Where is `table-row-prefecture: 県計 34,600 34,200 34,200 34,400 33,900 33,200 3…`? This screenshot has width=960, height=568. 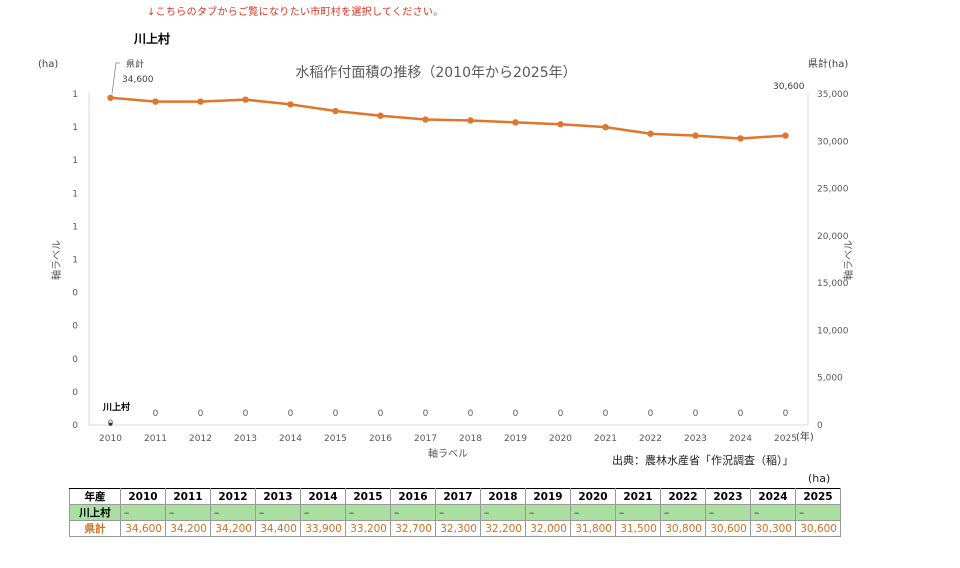 table-row-prefecture: 県計 34,600 34,200 34,200 34,400 33,900 33,200 3… is located at coordinates (455, 528).